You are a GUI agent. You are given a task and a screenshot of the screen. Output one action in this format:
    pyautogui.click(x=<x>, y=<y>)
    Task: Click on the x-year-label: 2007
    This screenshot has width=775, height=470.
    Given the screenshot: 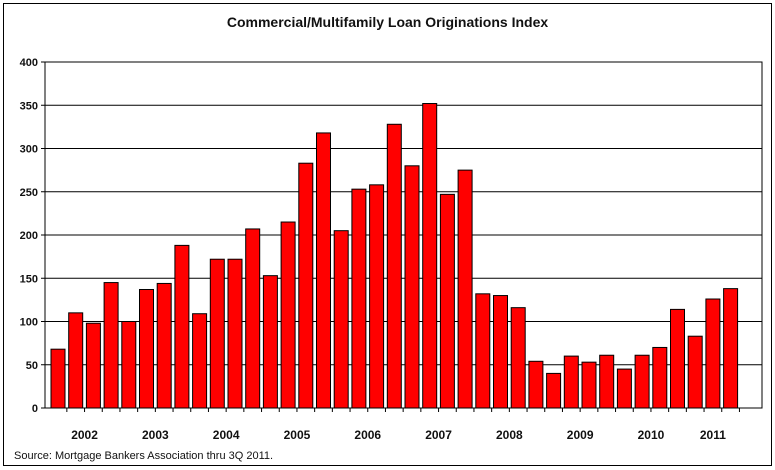 What is the action you would take?
    pyautogui.click(x=438, y=435)
    